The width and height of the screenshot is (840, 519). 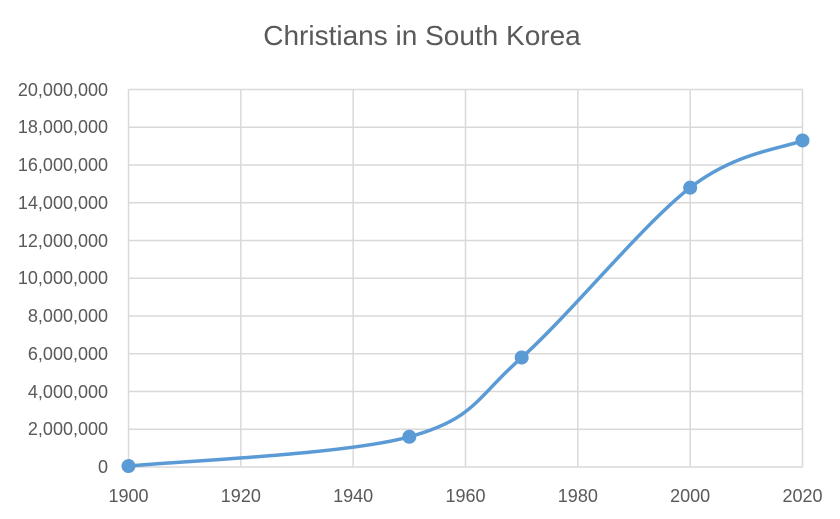 I want to click on x-tick-label: 1900, so click(x=128, y=496).